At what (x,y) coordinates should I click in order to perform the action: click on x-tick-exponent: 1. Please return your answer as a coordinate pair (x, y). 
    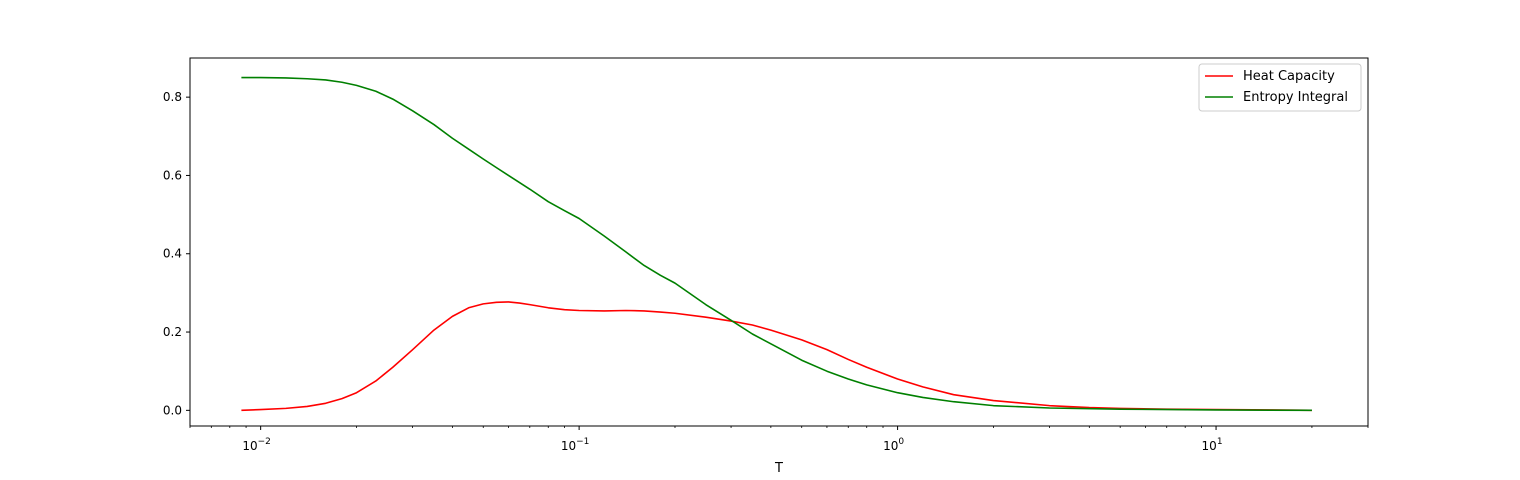
    Looking at the image, I should click on (1220, 442).